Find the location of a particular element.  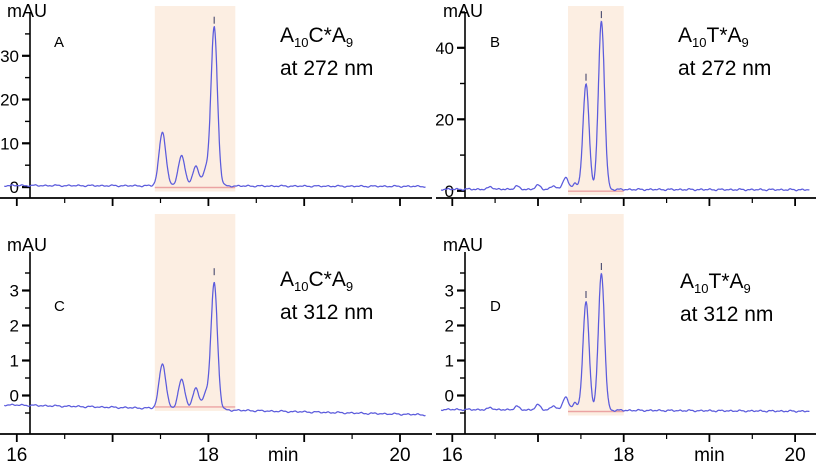

y-tick-label: 10 is located at coordinates (9, 143).